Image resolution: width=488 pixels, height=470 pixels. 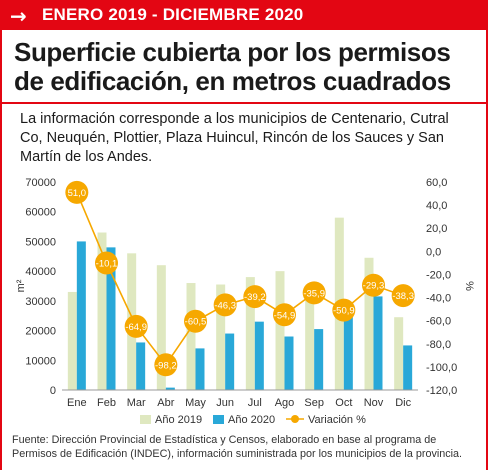 What do you see at coordinates (145, 419) in the screenshot?
I see `legend-swatch-2019` at bounding box center [145, 419].